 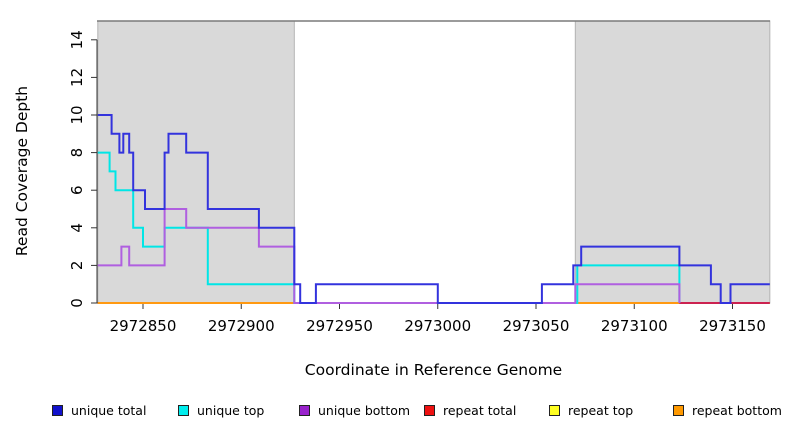 What do you see at coordinates (57, 410) in the screenshot?
I see `unique-total-swatch-icon` at bounding box center [57, 410].